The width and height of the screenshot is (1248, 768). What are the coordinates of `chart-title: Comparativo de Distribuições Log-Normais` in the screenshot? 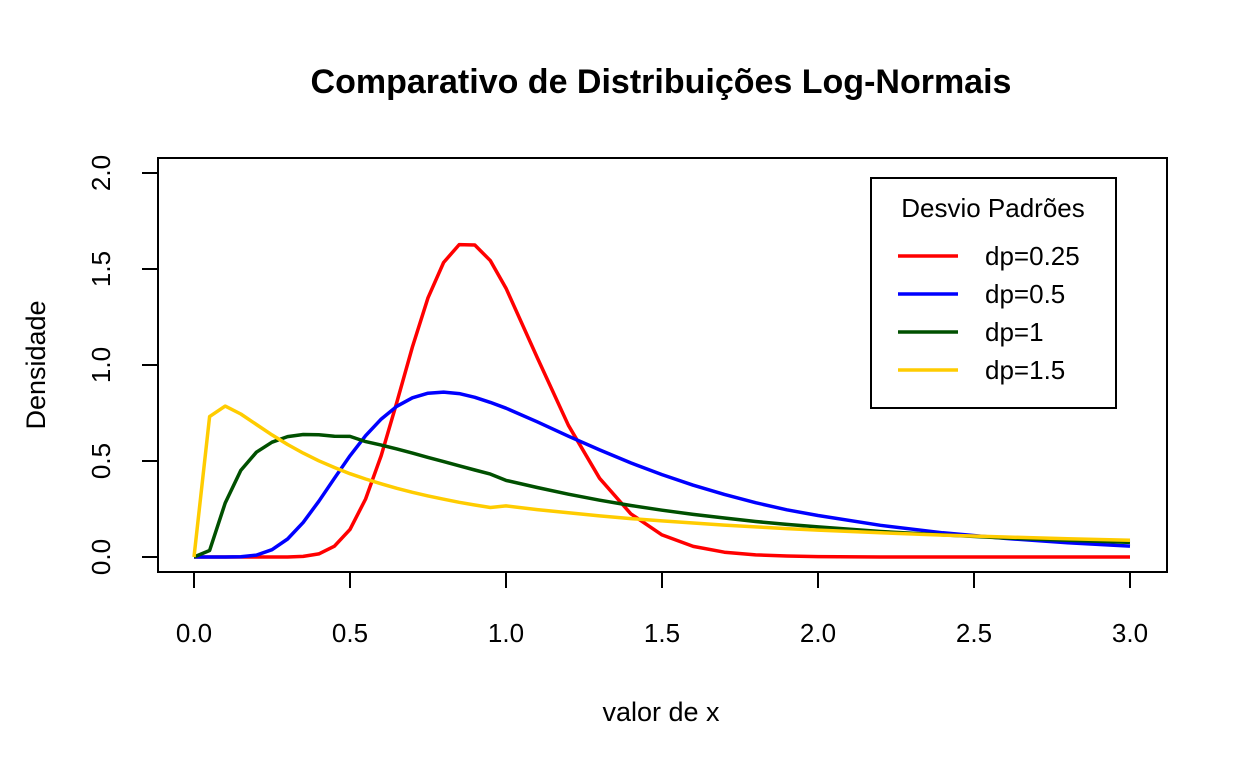 It's located at (661, 82).